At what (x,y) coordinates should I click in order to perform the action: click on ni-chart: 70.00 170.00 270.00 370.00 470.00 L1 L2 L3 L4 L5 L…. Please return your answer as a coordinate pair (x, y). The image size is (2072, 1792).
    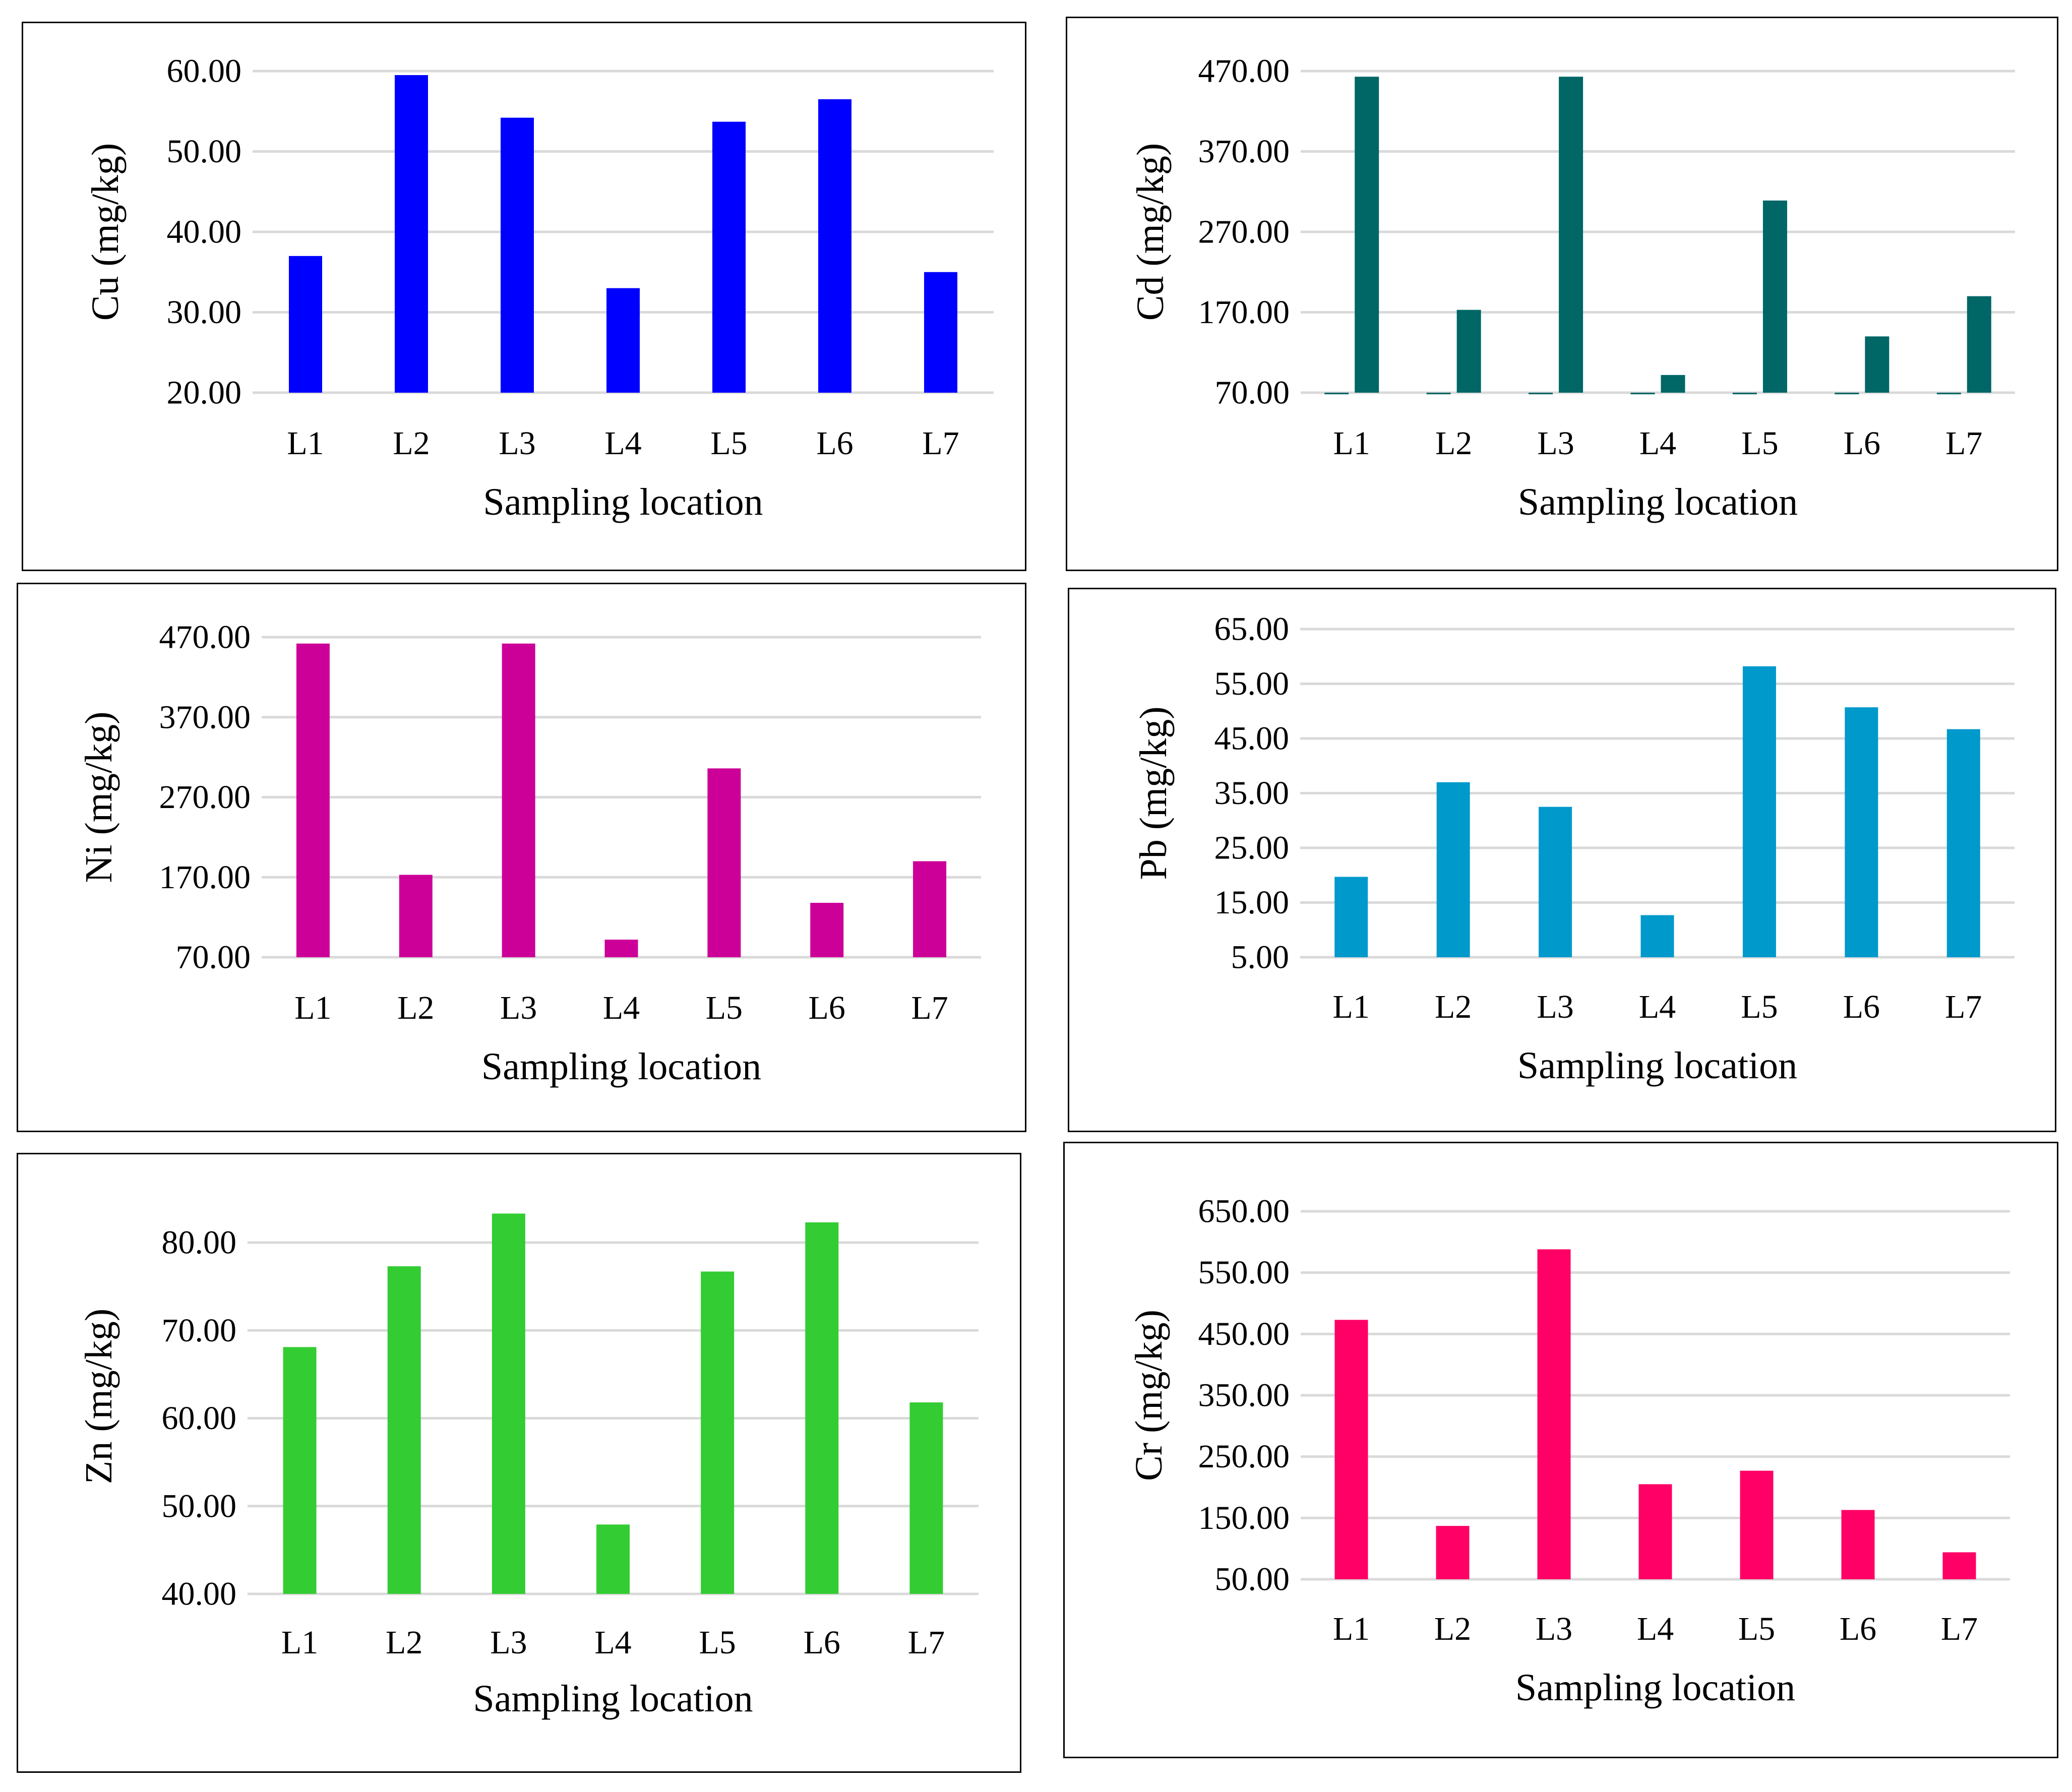
    Looking at the image, I should click on (529, 853).